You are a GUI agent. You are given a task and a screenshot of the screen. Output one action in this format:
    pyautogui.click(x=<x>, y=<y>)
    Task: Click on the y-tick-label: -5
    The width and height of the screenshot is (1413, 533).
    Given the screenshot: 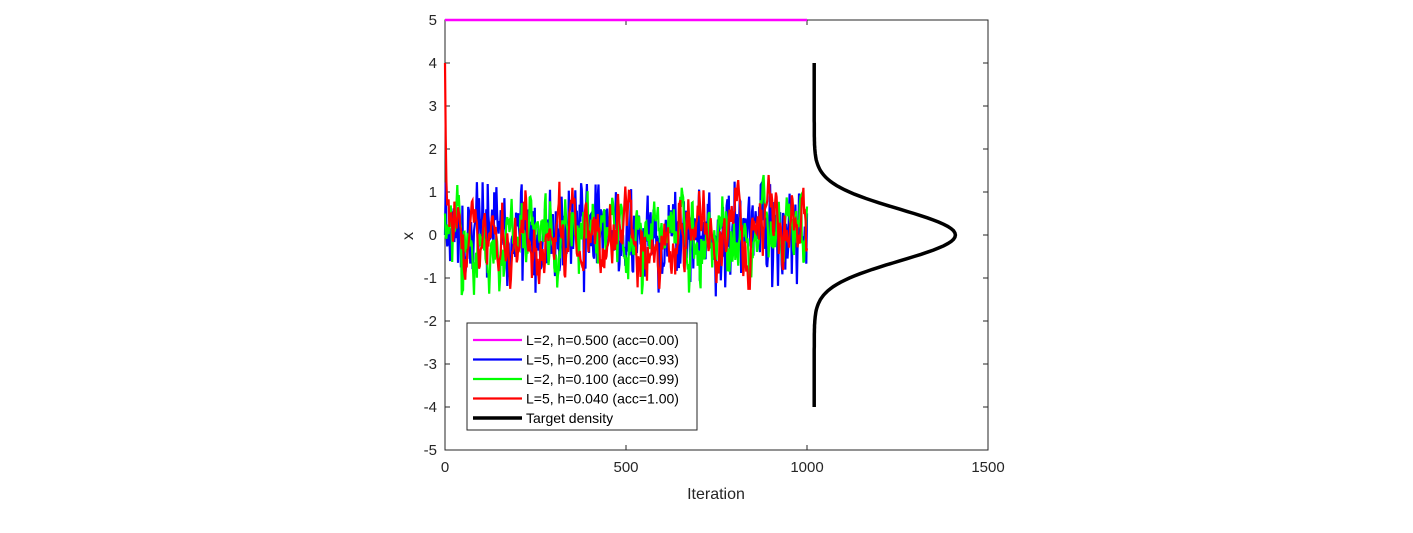 What is the action you would take?
    pyautogui.click(x=430, y=450)
    